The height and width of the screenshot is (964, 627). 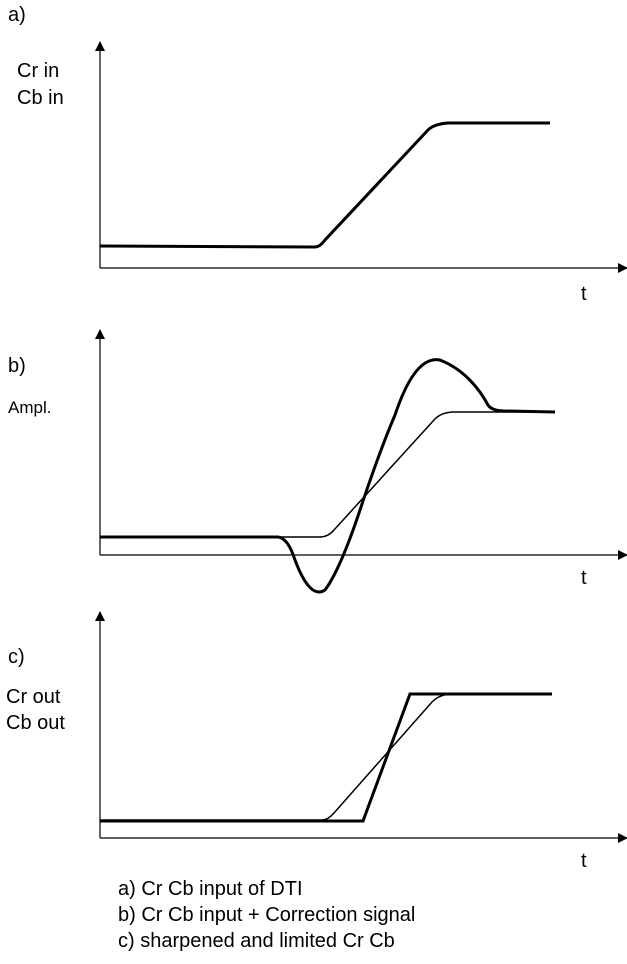 I want to click on caption-c: c) sharpened and limited Cr Cb, so click(x=256, y=941).